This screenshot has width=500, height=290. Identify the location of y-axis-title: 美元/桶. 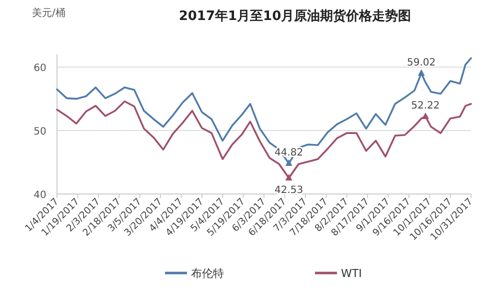
(49, 13).